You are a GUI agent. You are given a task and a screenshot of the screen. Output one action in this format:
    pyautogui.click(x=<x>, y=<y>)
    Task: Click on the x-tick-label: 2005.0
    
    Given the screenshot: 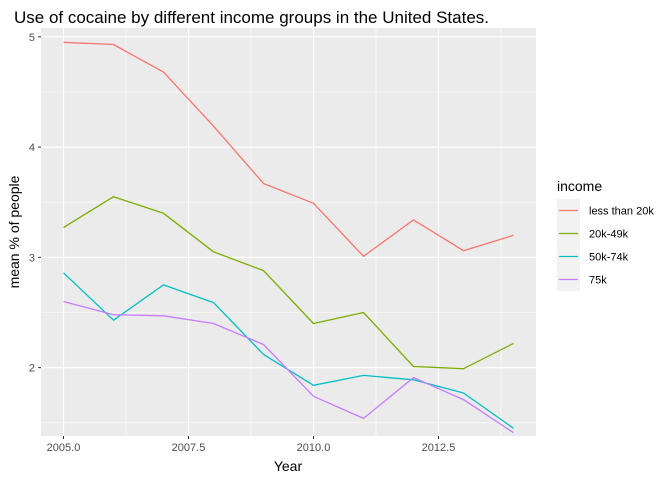 What is the action you would take?
    pyautogui.click(x=64, y=448)
    